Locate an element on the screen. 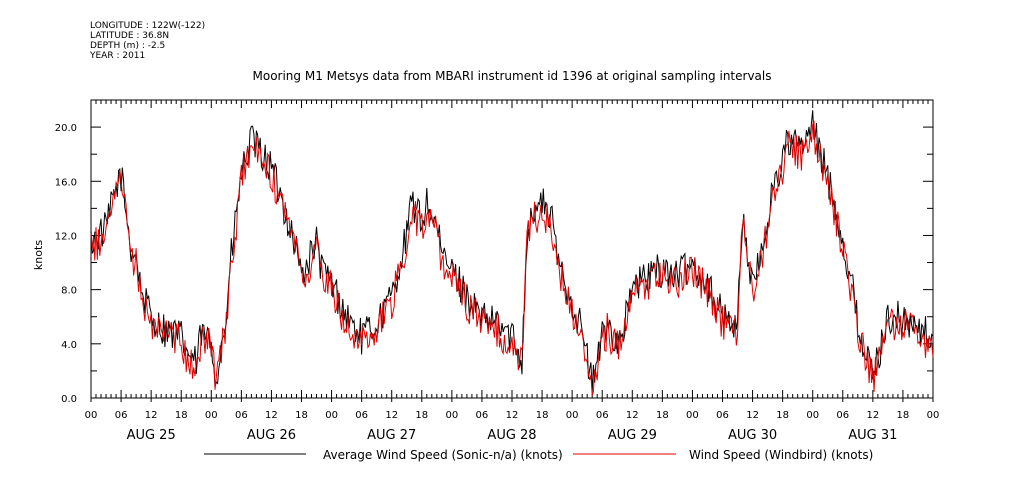  year-label: YEAR : 2011 is located at coordinates (118, 56).